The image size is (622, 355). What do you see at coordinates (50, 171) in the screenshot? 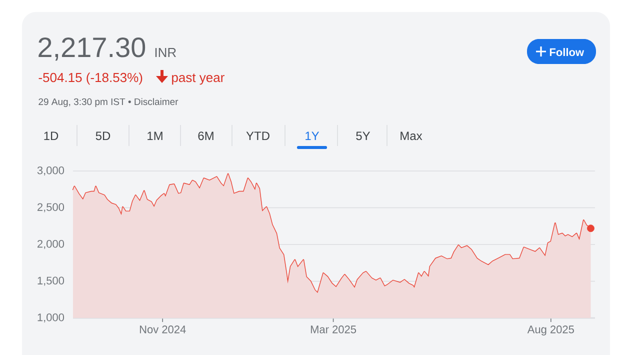
I see `y-tick-label: 3,000` at bounding box center [50, 171].